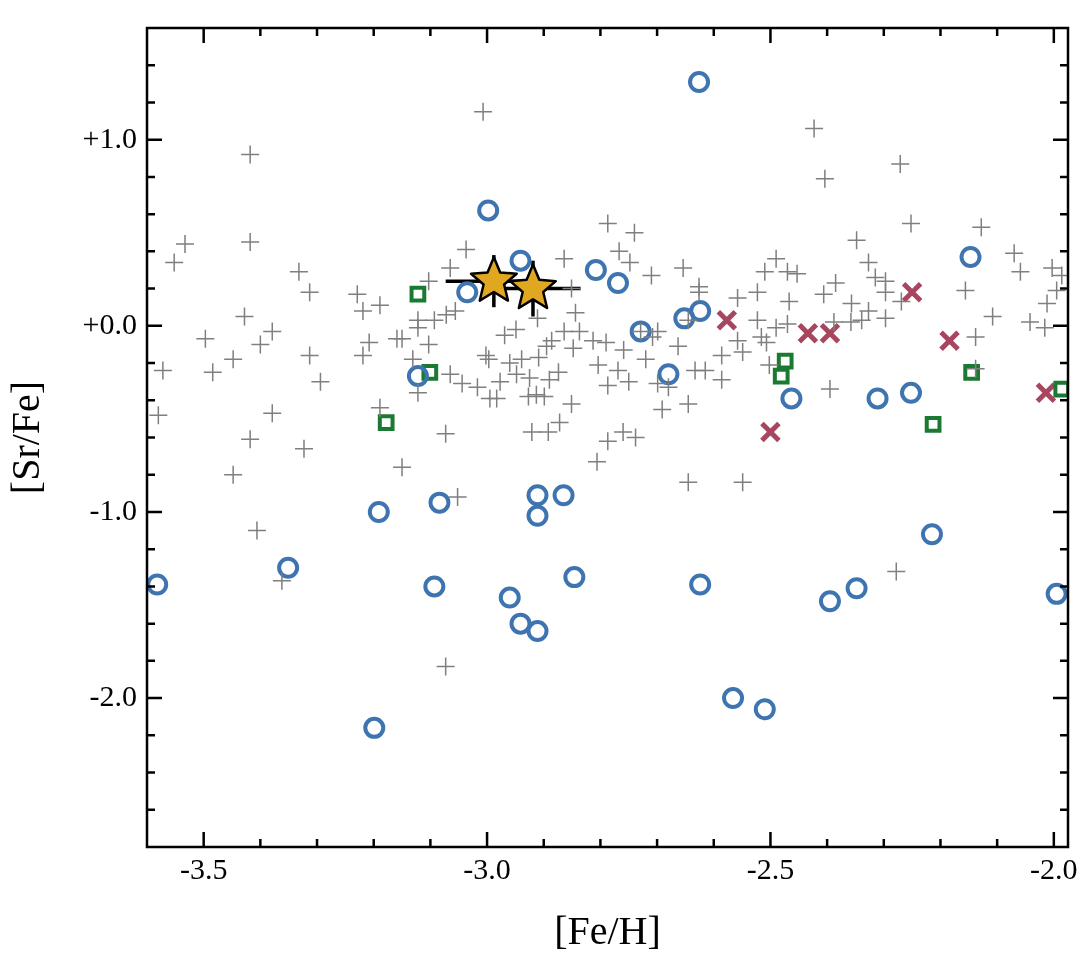  I want to click on y-tick-label: +0.0, so click(109, 323).